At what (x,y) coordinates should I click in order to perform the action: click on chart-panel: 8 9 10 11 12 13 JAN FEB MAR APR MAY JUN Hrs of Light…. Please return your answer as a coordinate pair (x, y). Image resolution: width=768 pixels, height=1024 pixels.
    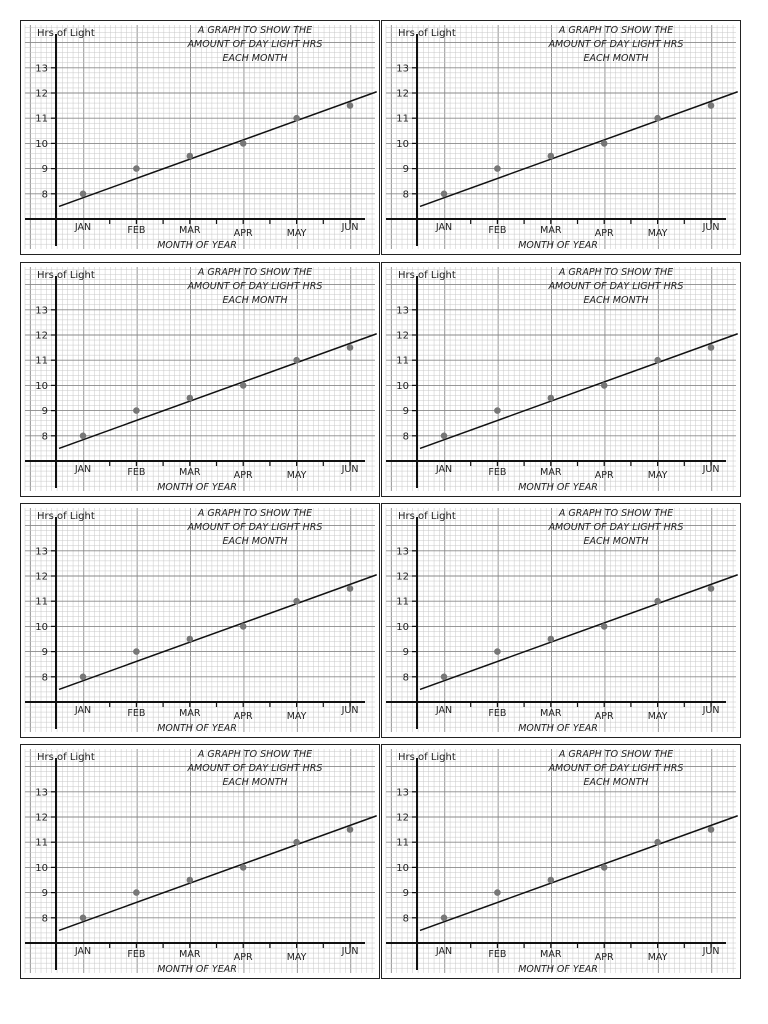
    Looking at the image, I should click on (200, 620).